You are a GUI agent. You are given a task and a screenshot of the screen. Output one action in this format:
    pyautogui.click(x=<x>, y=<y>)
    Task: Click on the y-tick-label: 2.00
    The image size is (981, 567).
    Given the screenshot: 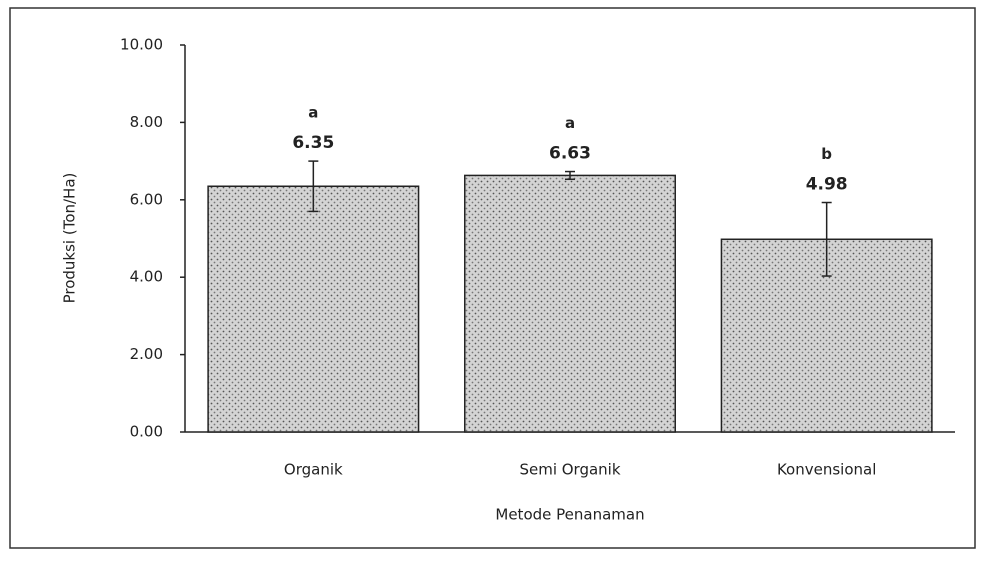 What is the action you would take?
    pyautogui.click(x=146, y=354)
    